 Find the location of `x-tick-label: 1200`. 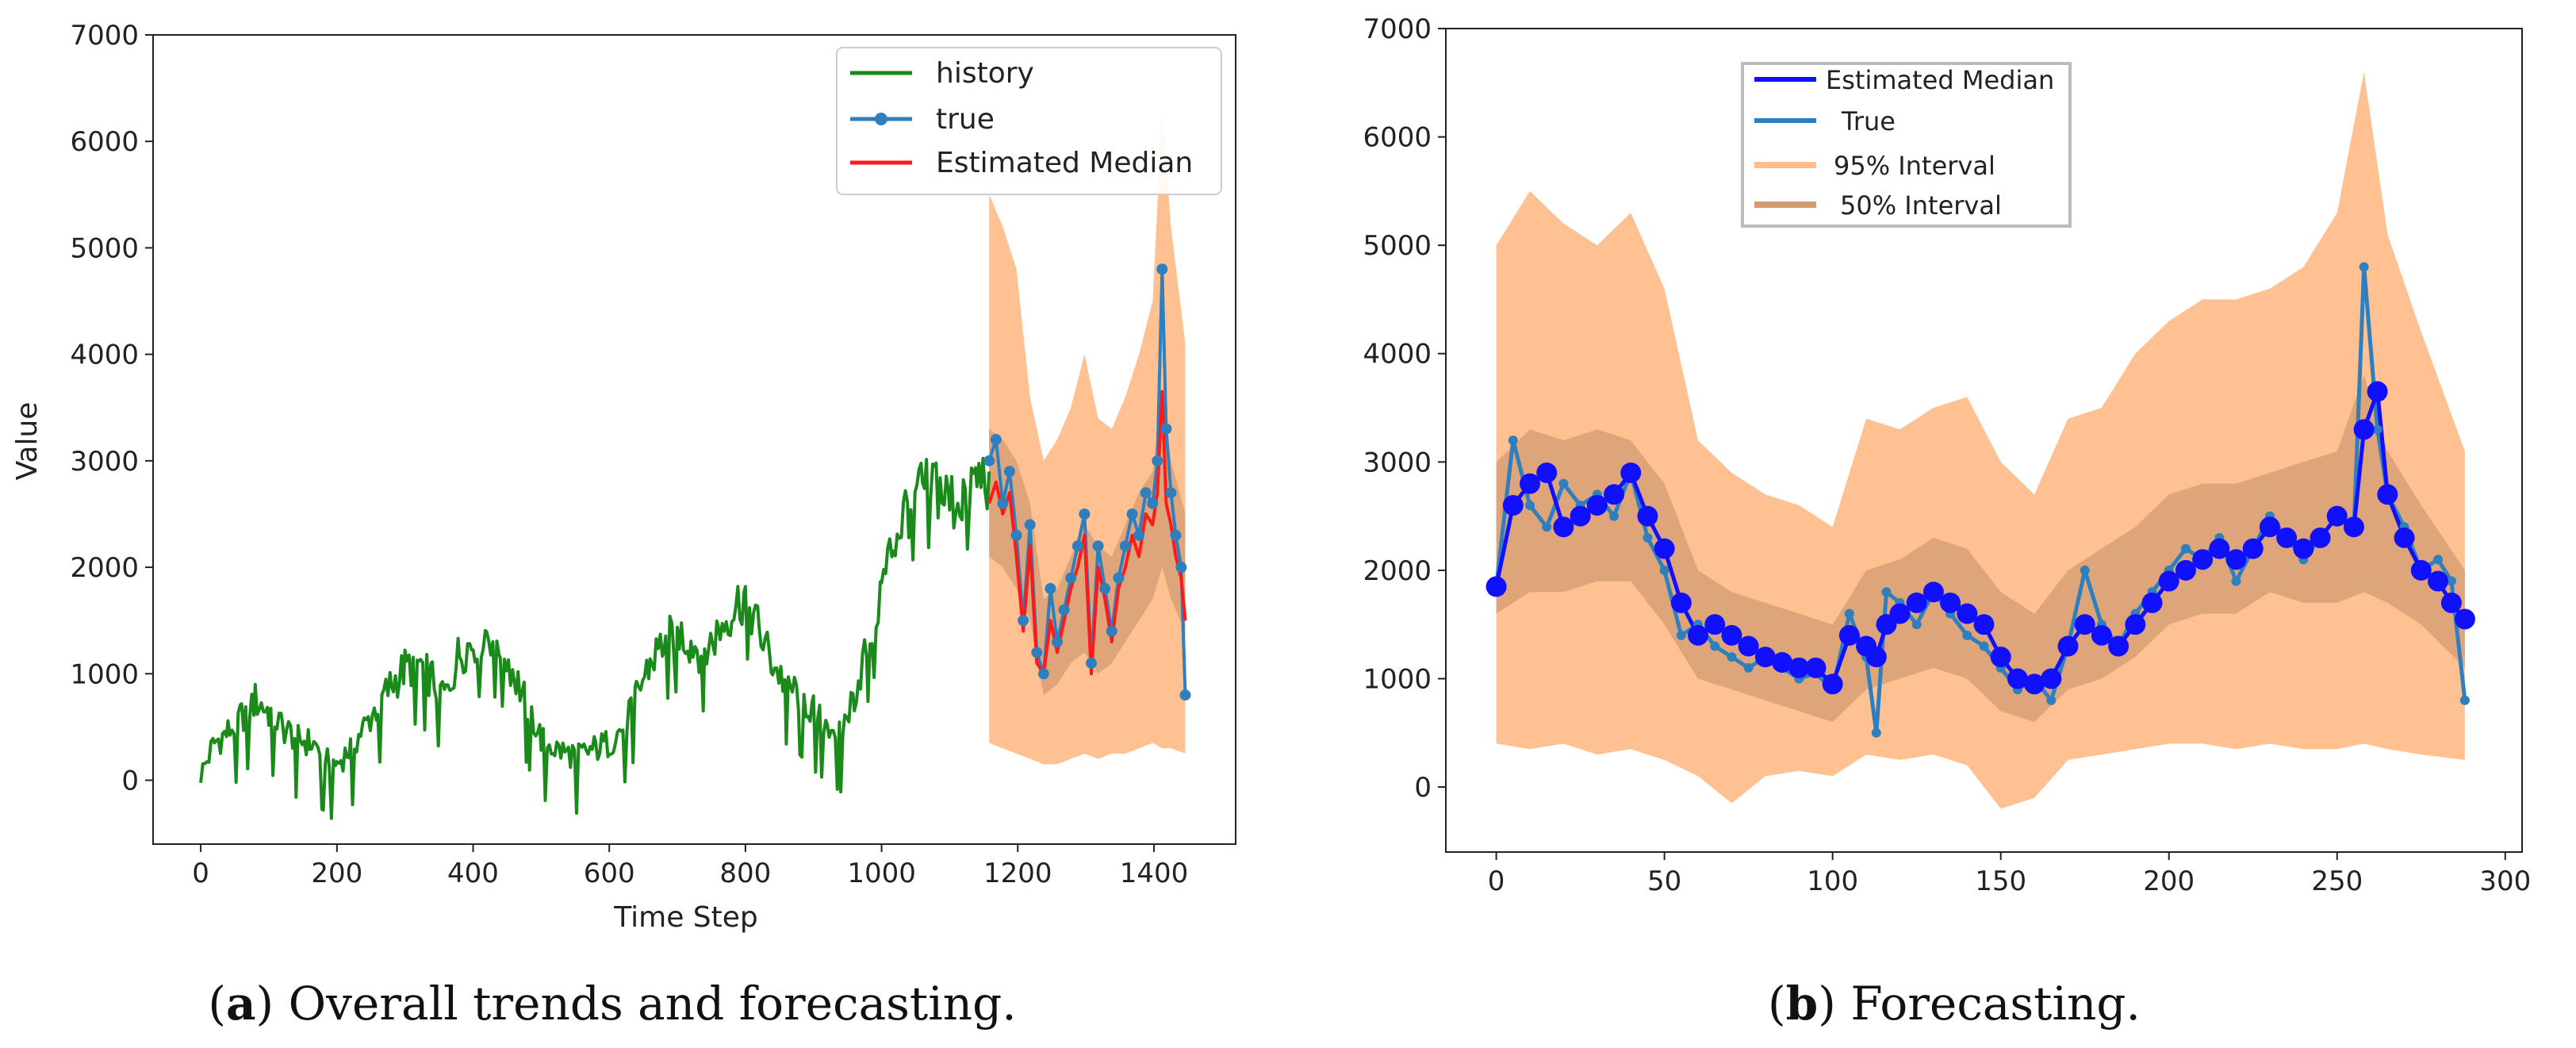

x-tick-label: 1200 is located at coordinates (1018, 873).